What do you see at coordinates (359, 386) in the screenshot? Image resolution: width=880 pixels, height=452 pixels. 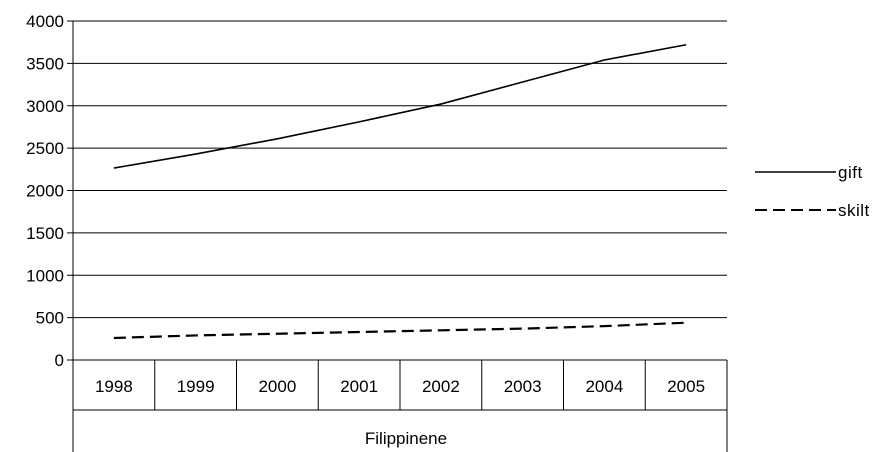 I see `x-tick-label: 2001` at bounding box center [359, 386].